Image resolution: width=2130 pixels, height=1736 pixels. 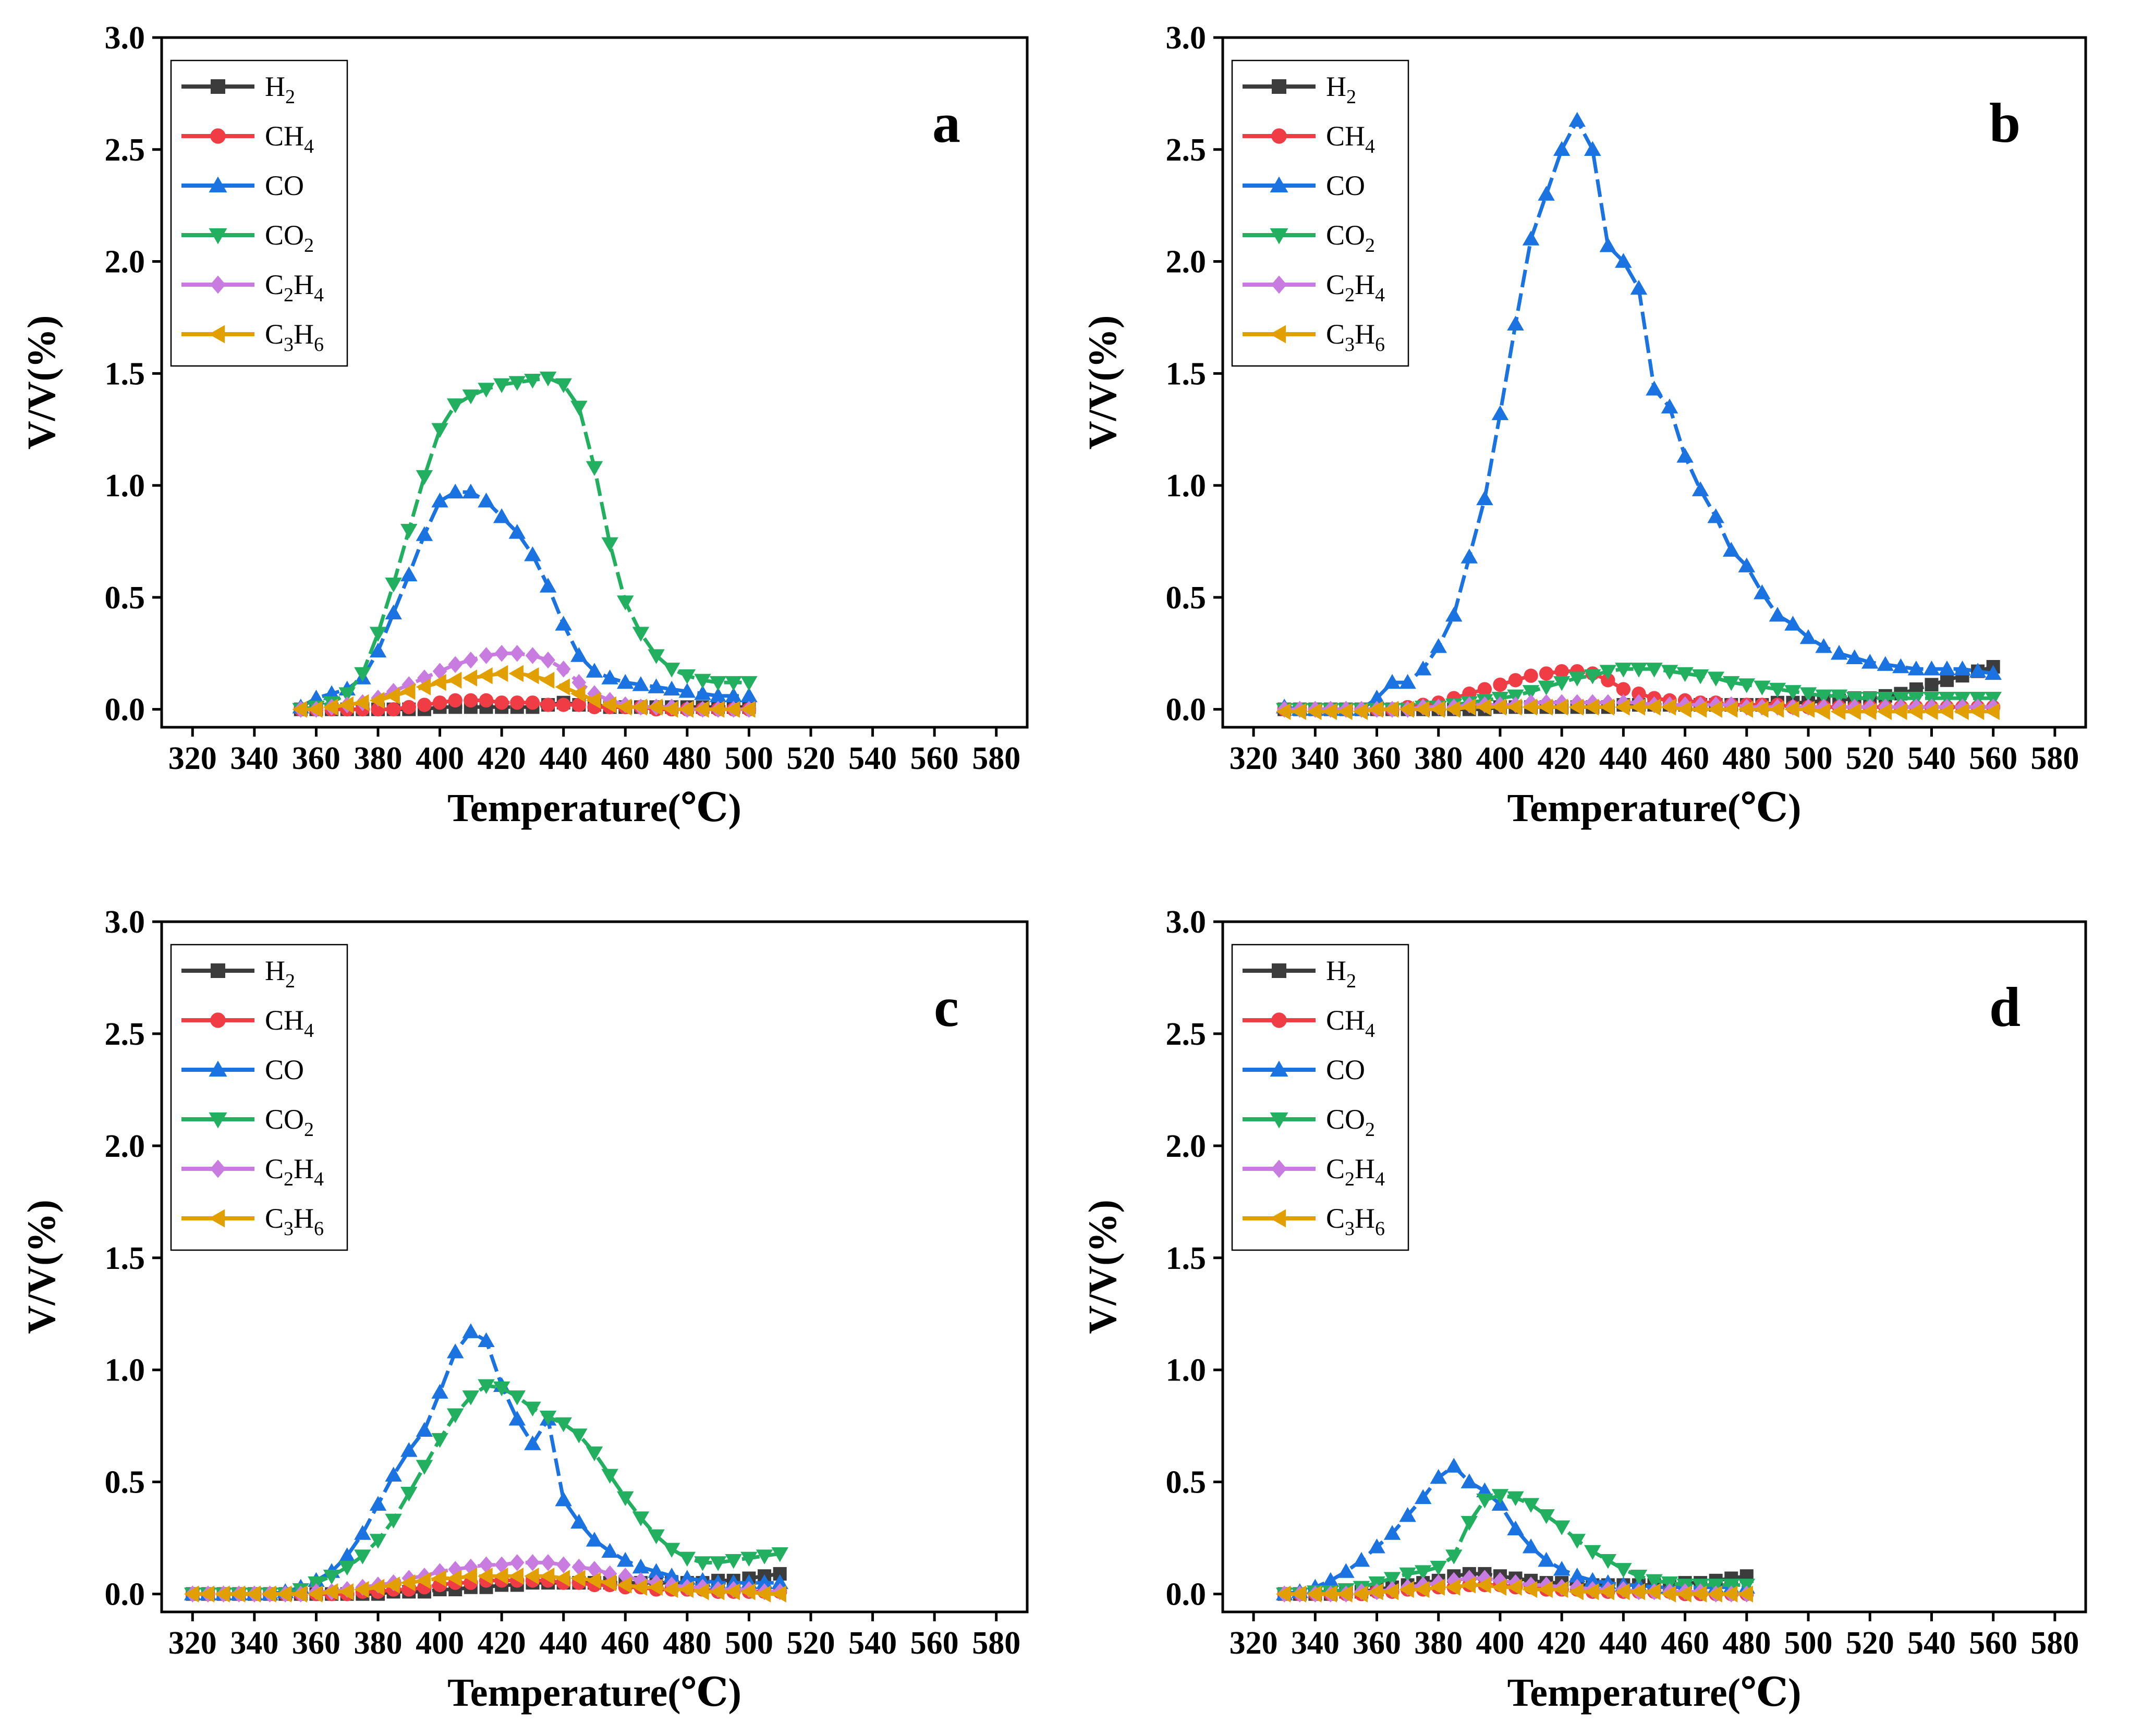 I want to click on y-tick-label: 0.0, so click(x=125, y=1595).